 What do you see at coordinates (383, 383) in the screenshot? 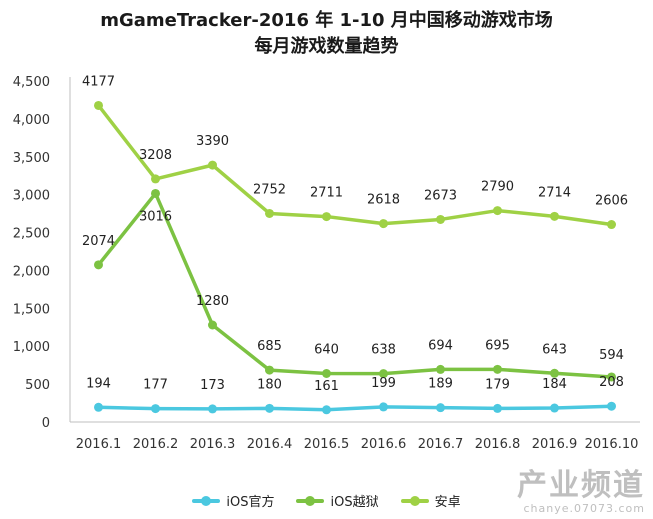
I see `data-label: 199` at bounding box center [383, 383].